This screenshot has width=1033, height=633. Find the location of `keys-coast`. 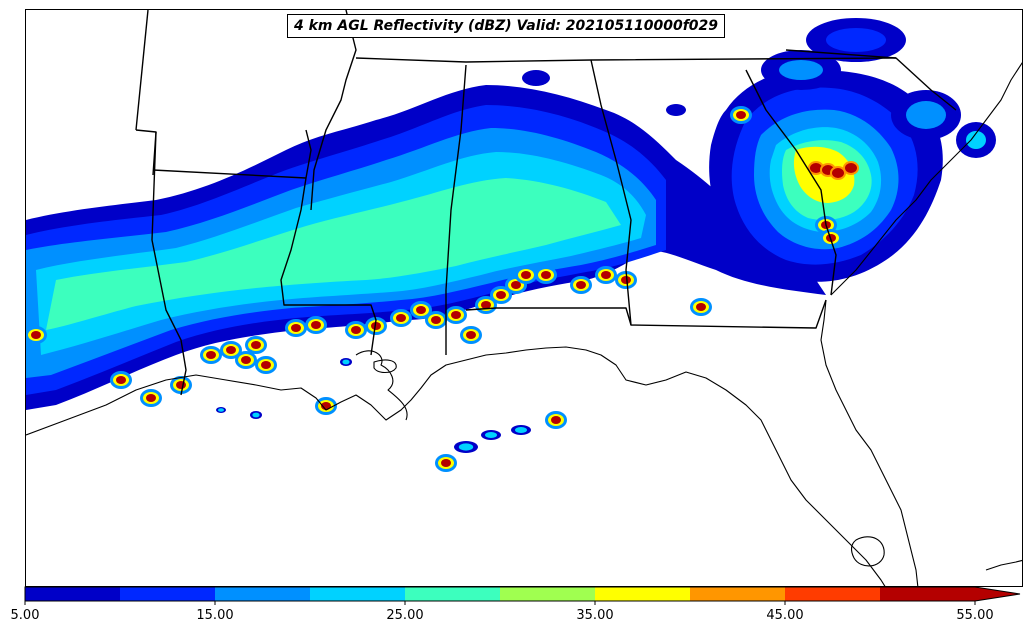

keys-coast is located at coordinates (1003, 565).